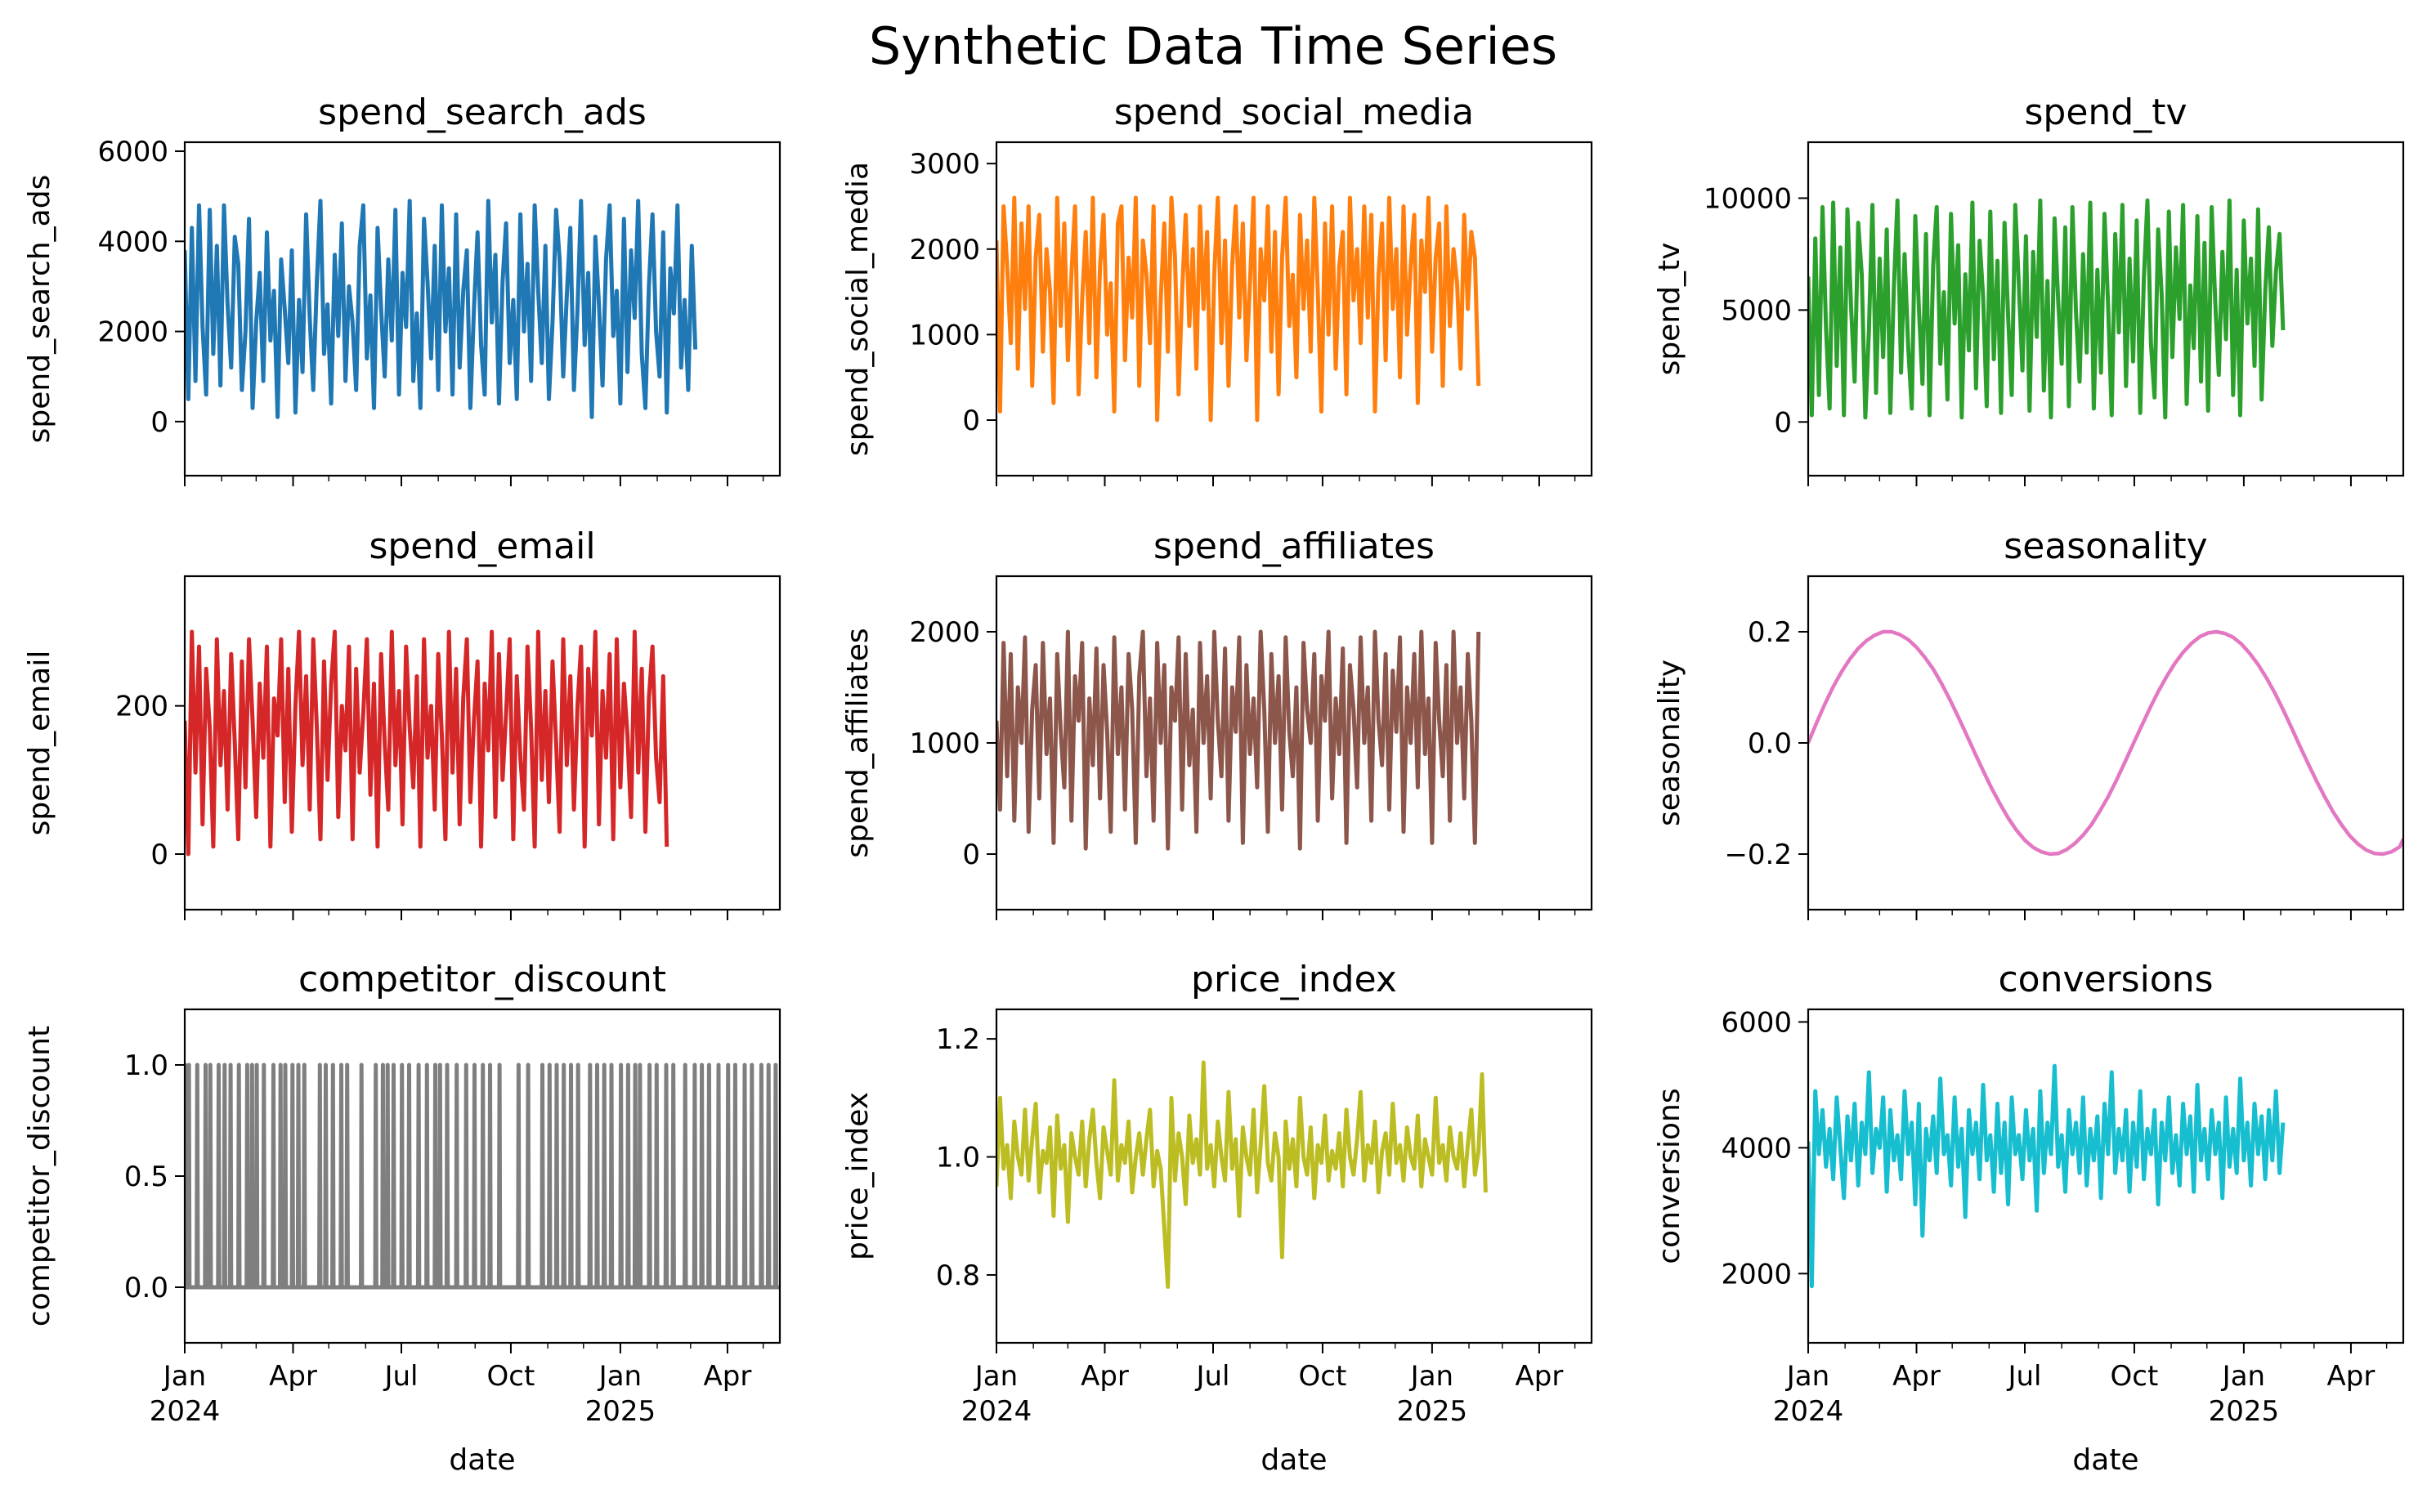  I want to click on series-line-conversions, so click(2047, 1176).